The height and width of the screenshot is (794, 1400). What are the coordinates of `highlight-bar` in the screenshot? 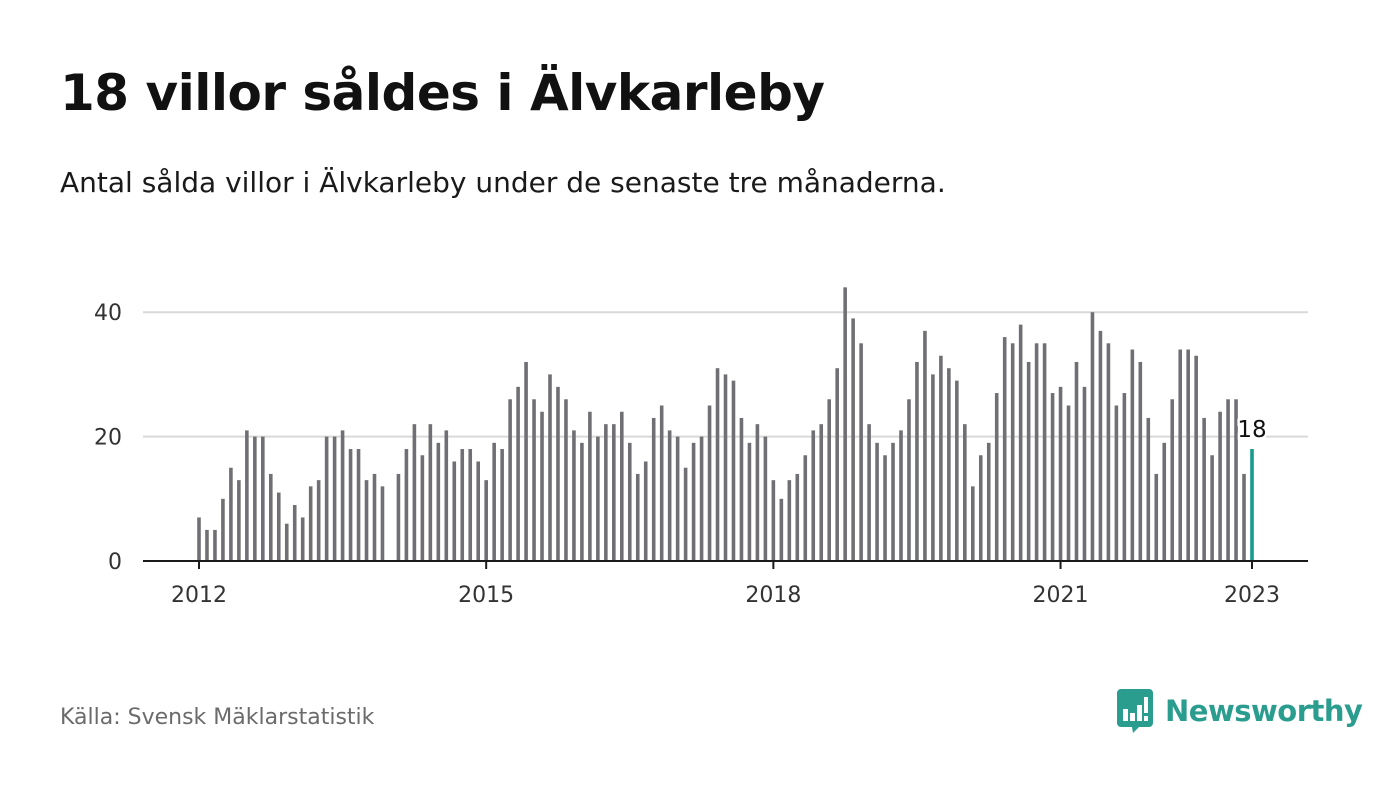 It's located at (1252, 505).